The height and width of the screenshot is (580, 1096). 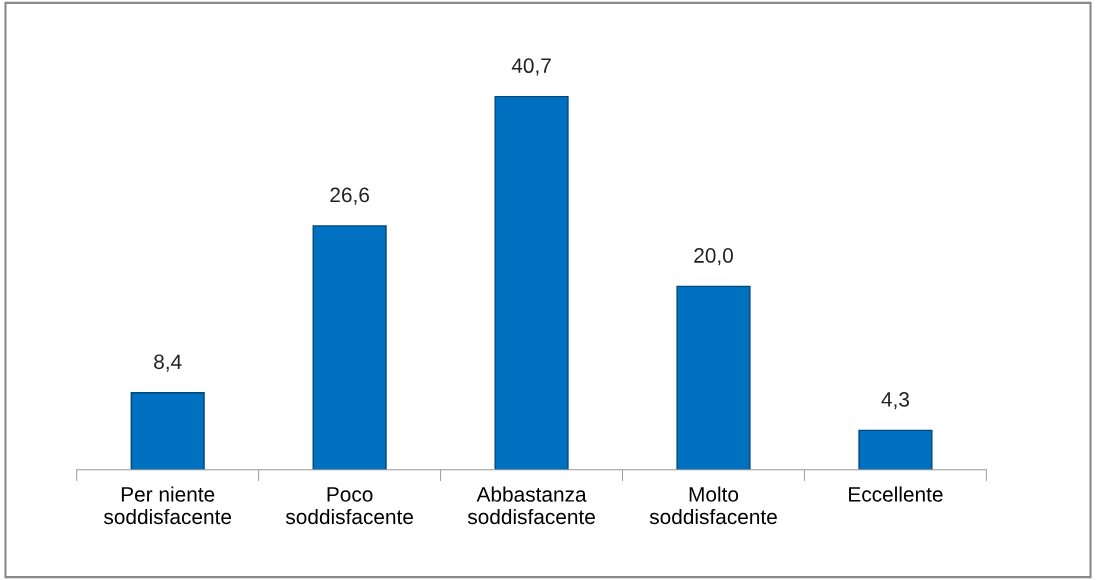 I want to click on data-label: 40,7, so click(x=531, y=67).